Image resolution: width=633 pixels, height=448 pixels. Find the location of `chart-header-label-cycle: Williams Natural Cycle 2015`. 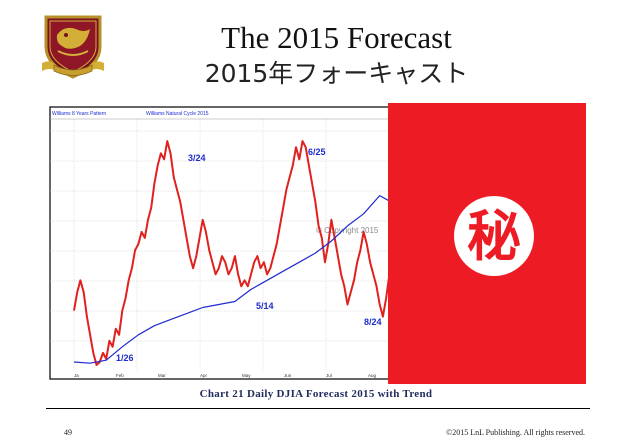

chart-header-label-cycle: Williams Natural Cycle 2015 is located at coordinates (177, 114).